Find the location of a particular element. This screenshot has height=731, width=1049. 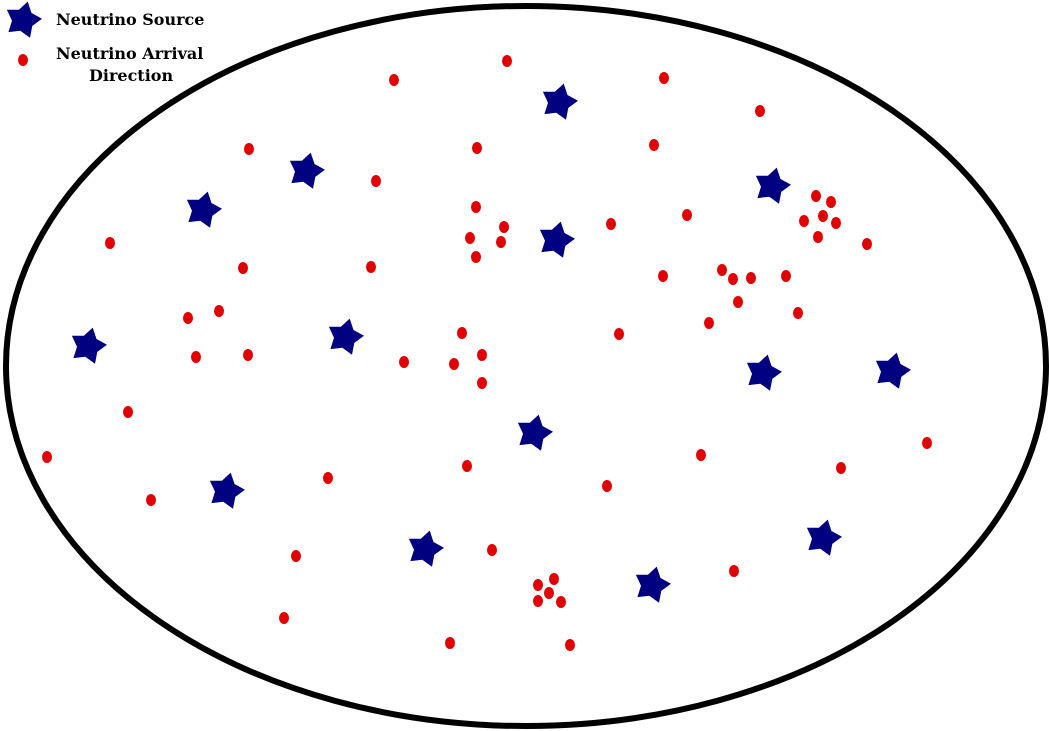

legend-source-star is located at coordinates (24, 19).